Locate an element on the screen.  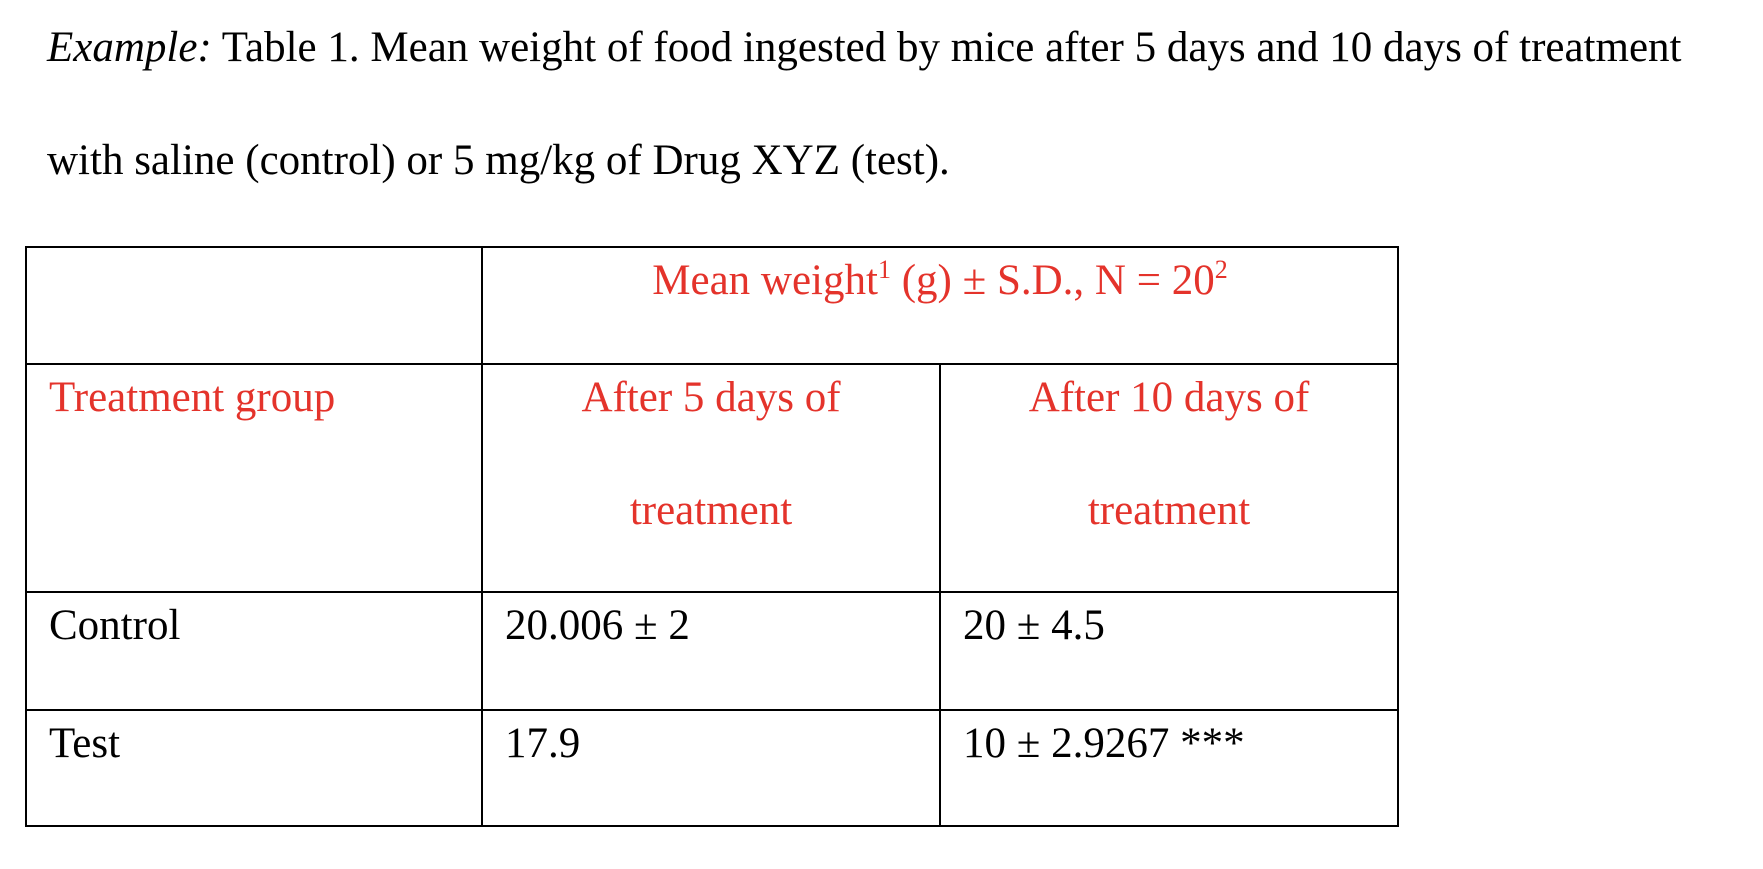
column-header: After 10 days of treatment is located at coordinates (1169, 478).